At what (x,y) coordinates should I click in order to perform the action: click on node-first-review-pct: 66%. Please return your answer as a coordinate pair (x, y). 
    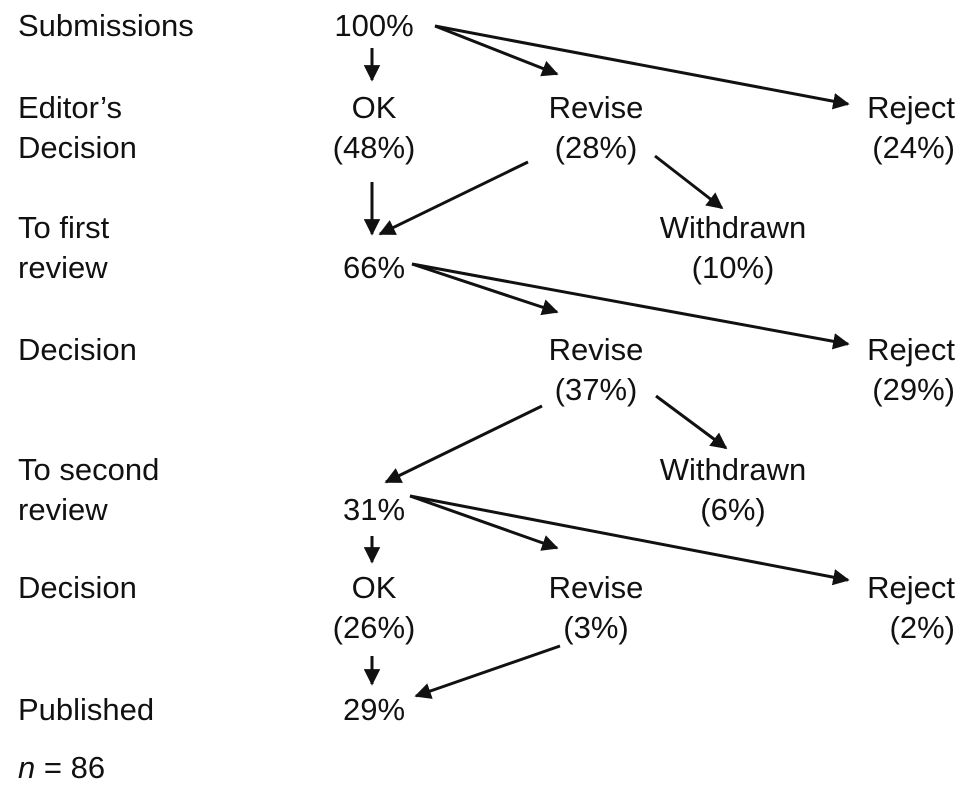
    Looking at the image, I should click on (374, 267).